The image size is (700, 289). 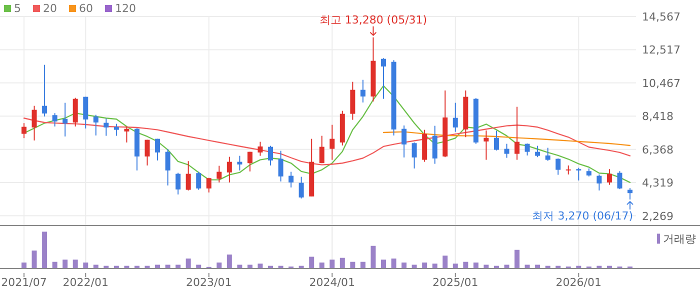 What do you see at coordinates (125, 8) in the screenshot?
I see `legend-label: 120` at bounding box center [125, 8].